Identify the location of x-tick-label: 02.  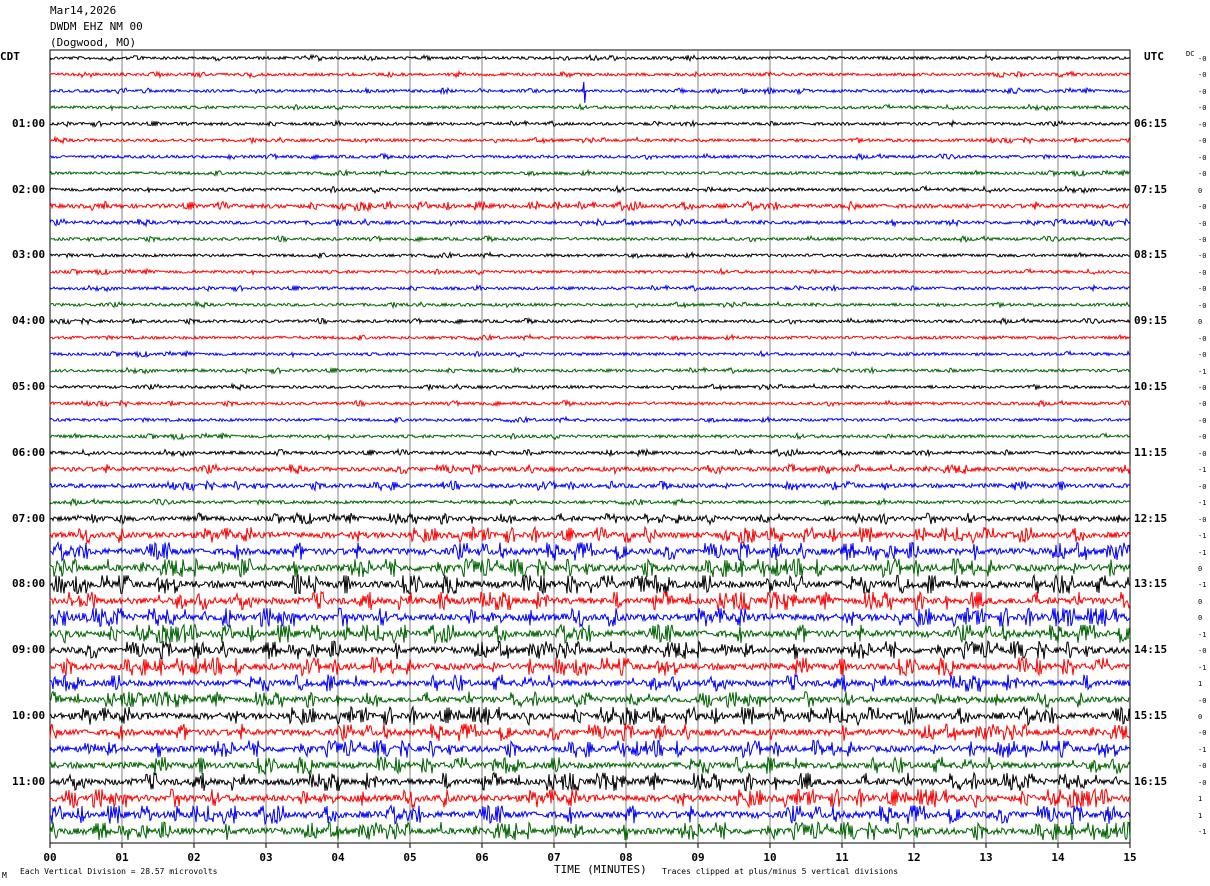
(193, 857).